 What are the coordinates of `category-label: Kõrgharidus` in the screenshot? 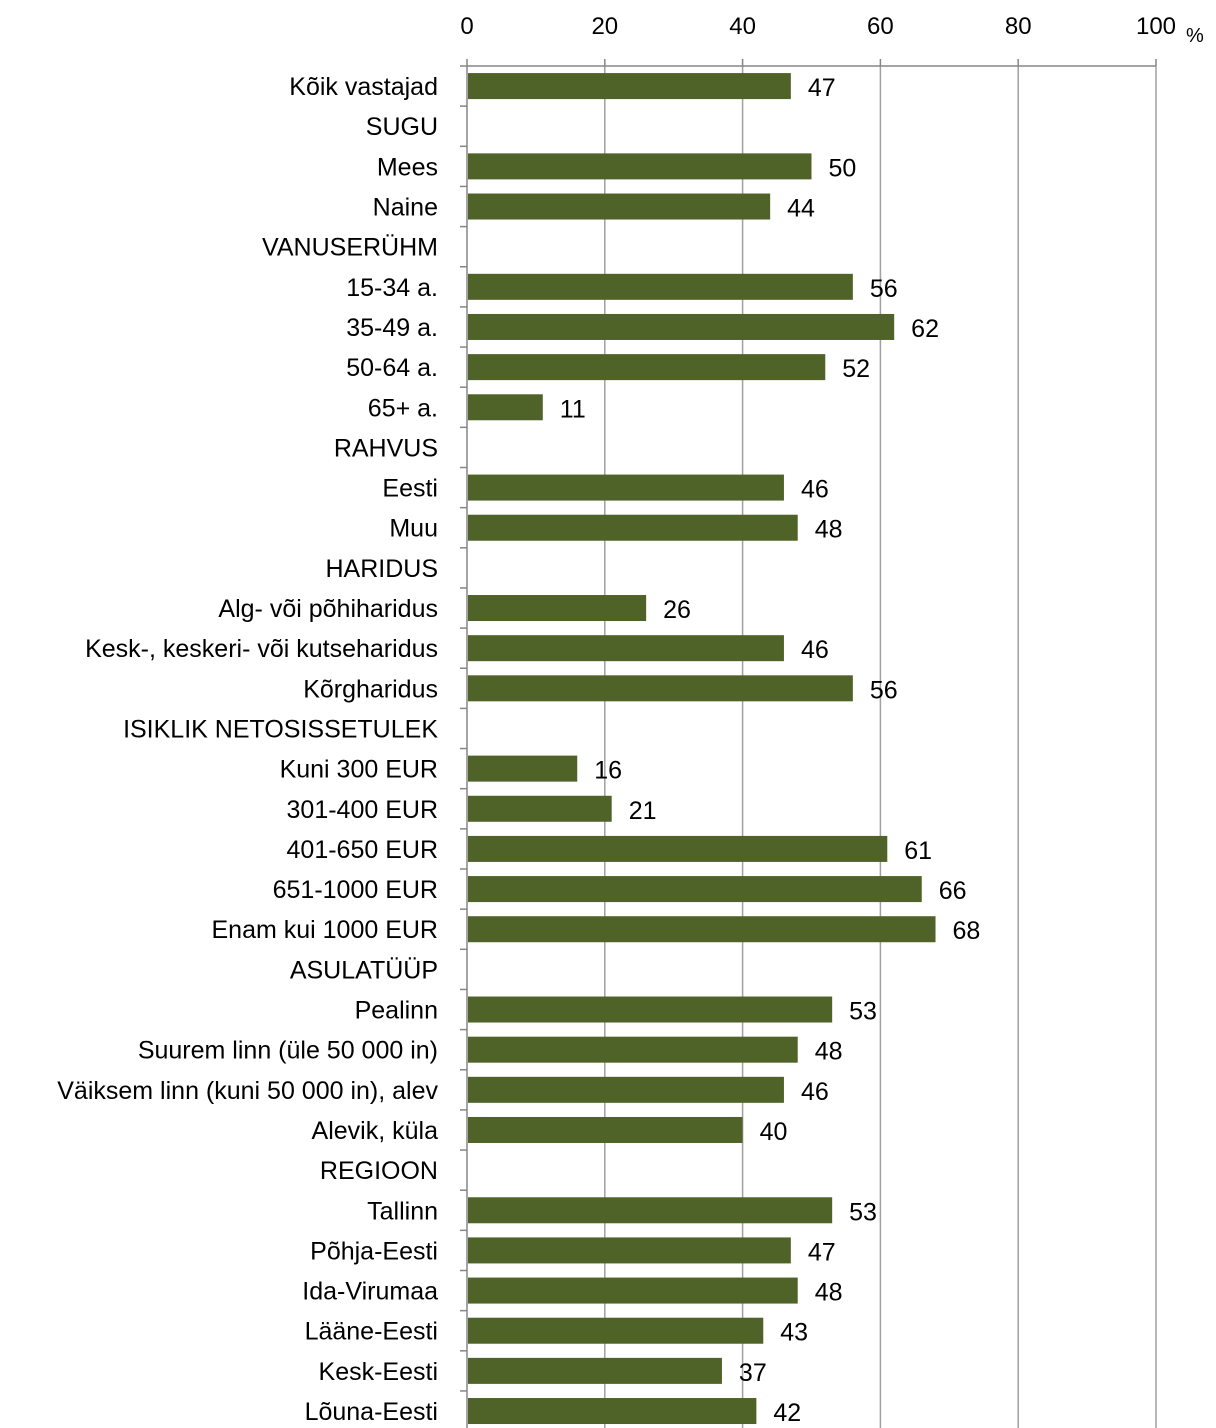 It's located at (370, 689).